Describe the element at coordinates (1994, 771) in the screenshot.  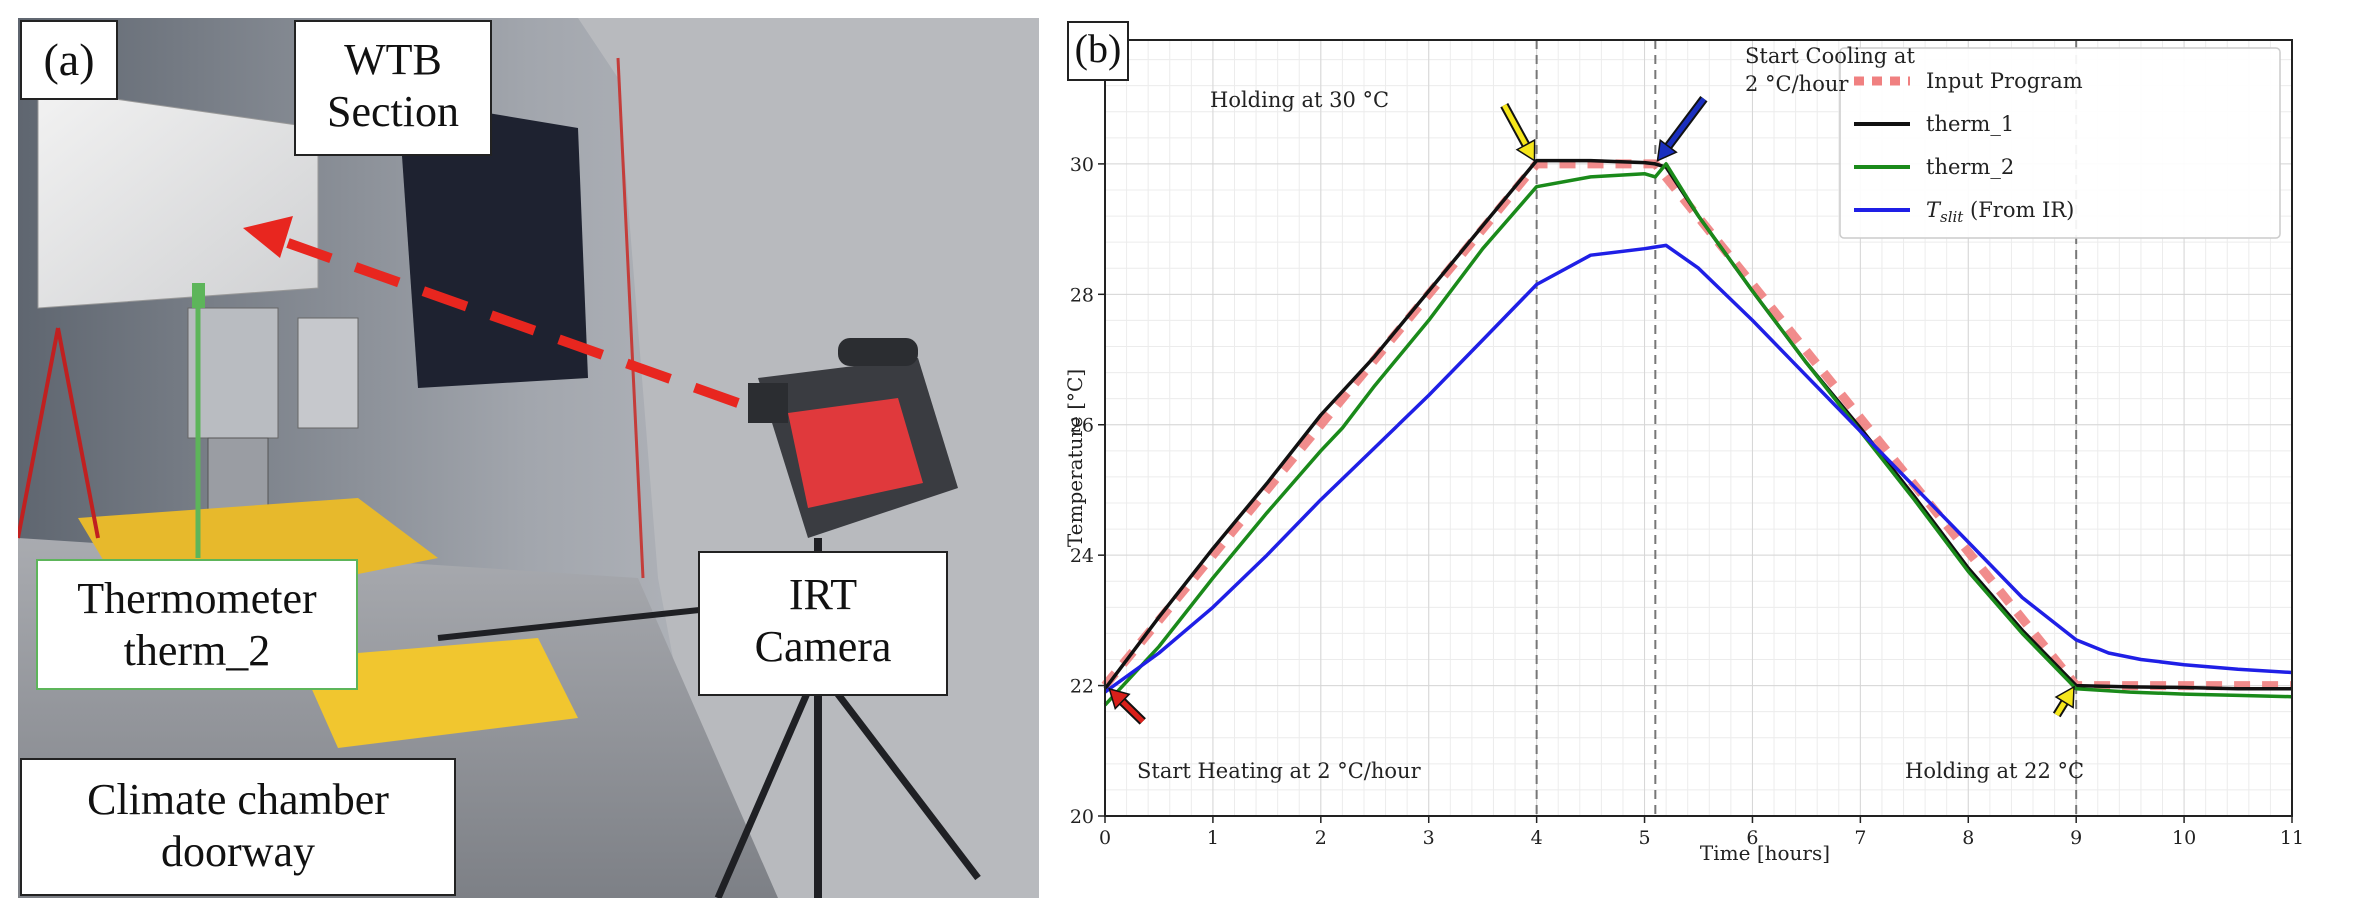
I see `annotation-holding-22: Holding at 22 °C` at that location.